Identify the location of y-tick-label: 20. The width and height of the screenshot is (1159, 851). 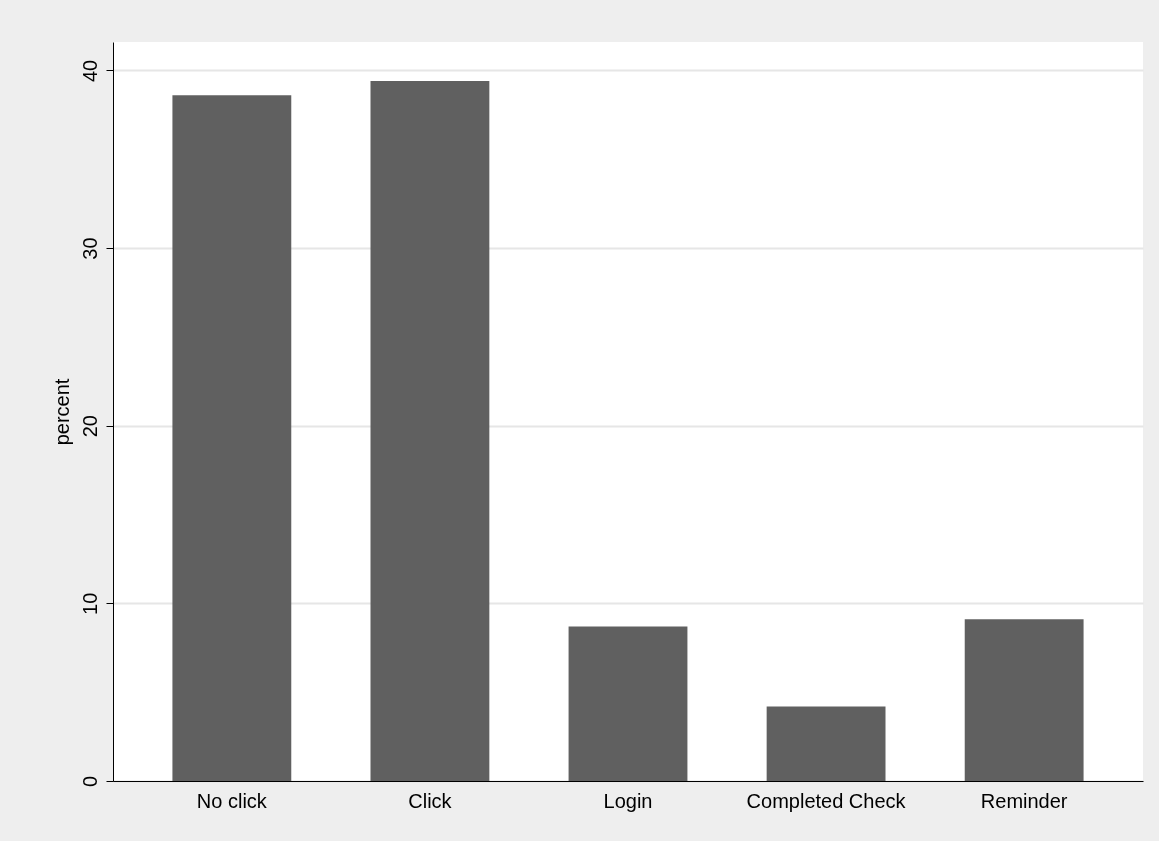
(89, 426).